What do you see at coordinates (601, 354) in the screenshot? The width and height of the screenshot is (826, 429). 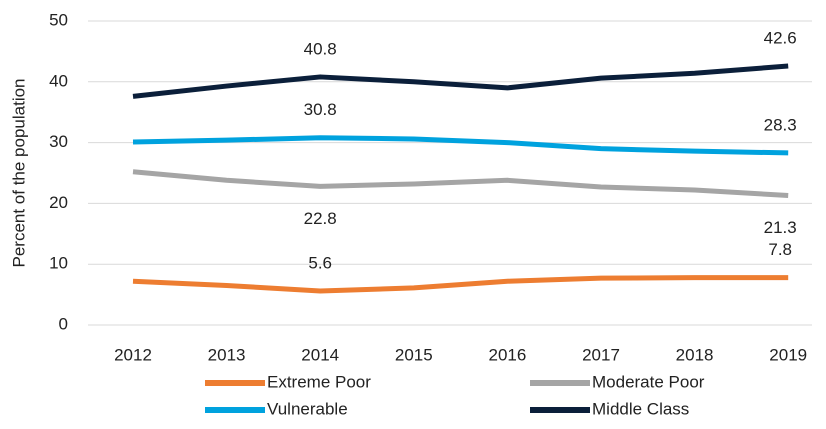 I see `x-tick-label: 2017` at bounding box center [601, 354].